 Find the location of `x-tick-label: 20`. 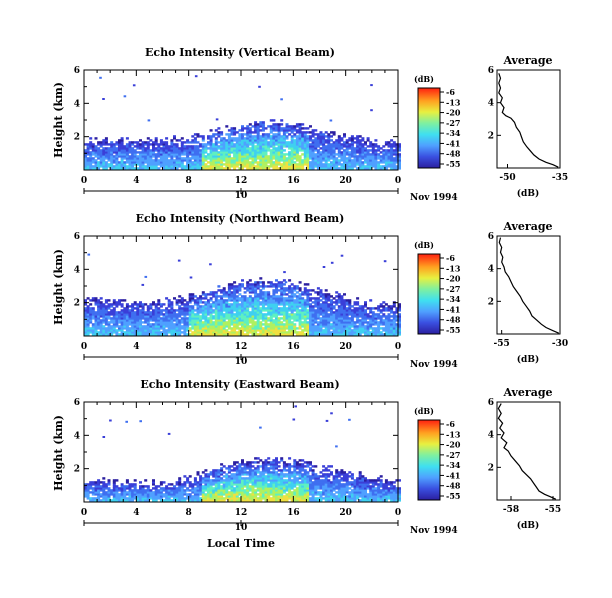

x-tick-label: 20 is located at coordinates (345, 347).